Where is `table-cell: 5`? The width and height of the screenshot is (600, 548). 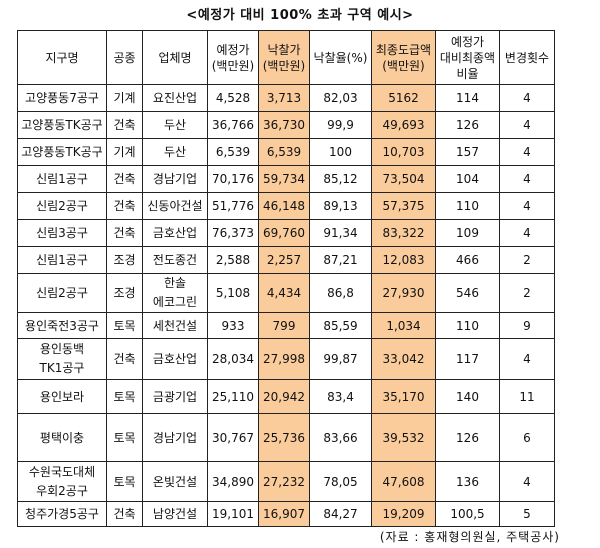
table-cell: 5 is located at coordinates (527, 514).